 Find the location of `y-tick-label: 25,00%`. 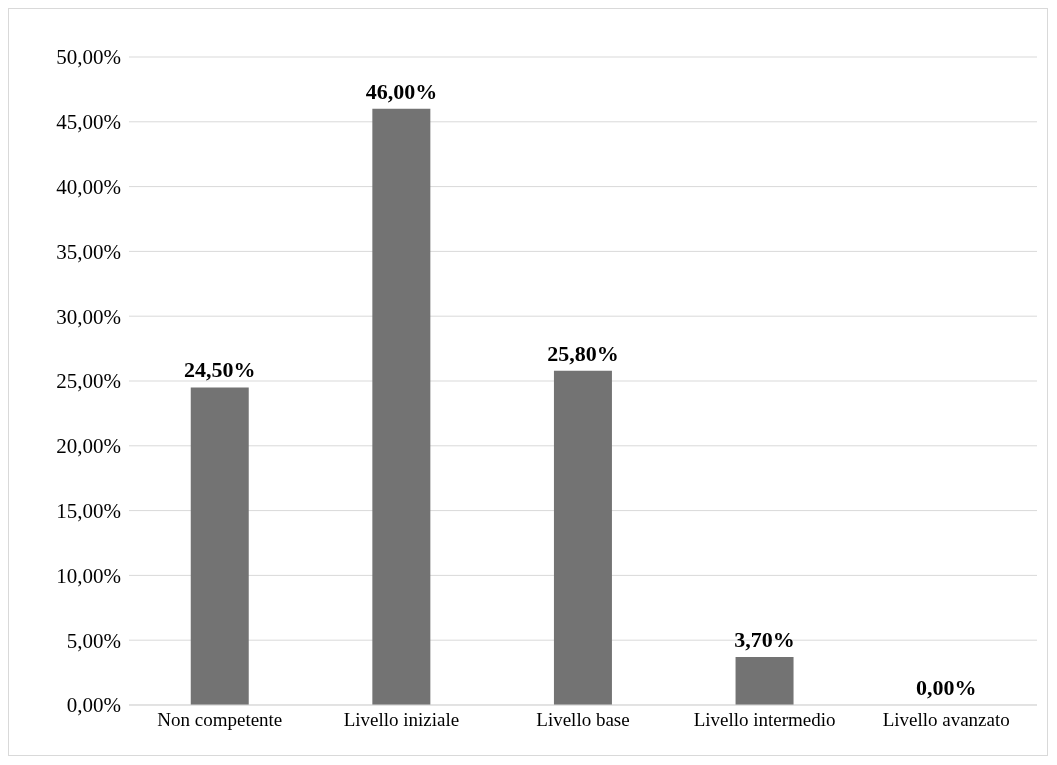

y-tick-label: 25,00% is located at coordinates (88, 381).